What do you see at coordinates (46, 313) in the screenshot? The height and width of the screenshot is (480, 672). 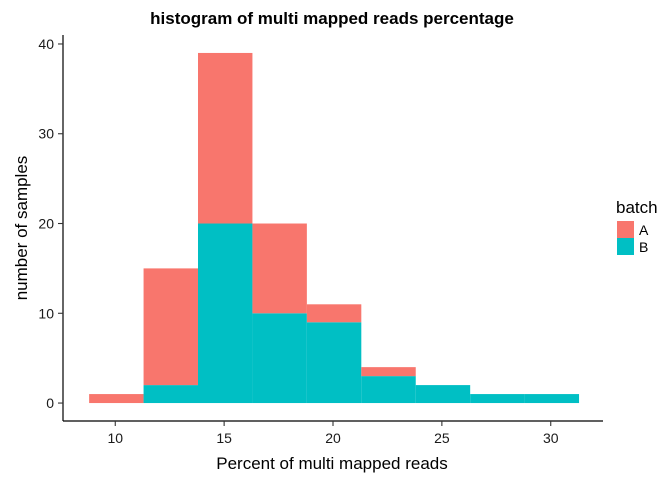 I see `y-tick-label: 10` at bounding box center [46, 313].